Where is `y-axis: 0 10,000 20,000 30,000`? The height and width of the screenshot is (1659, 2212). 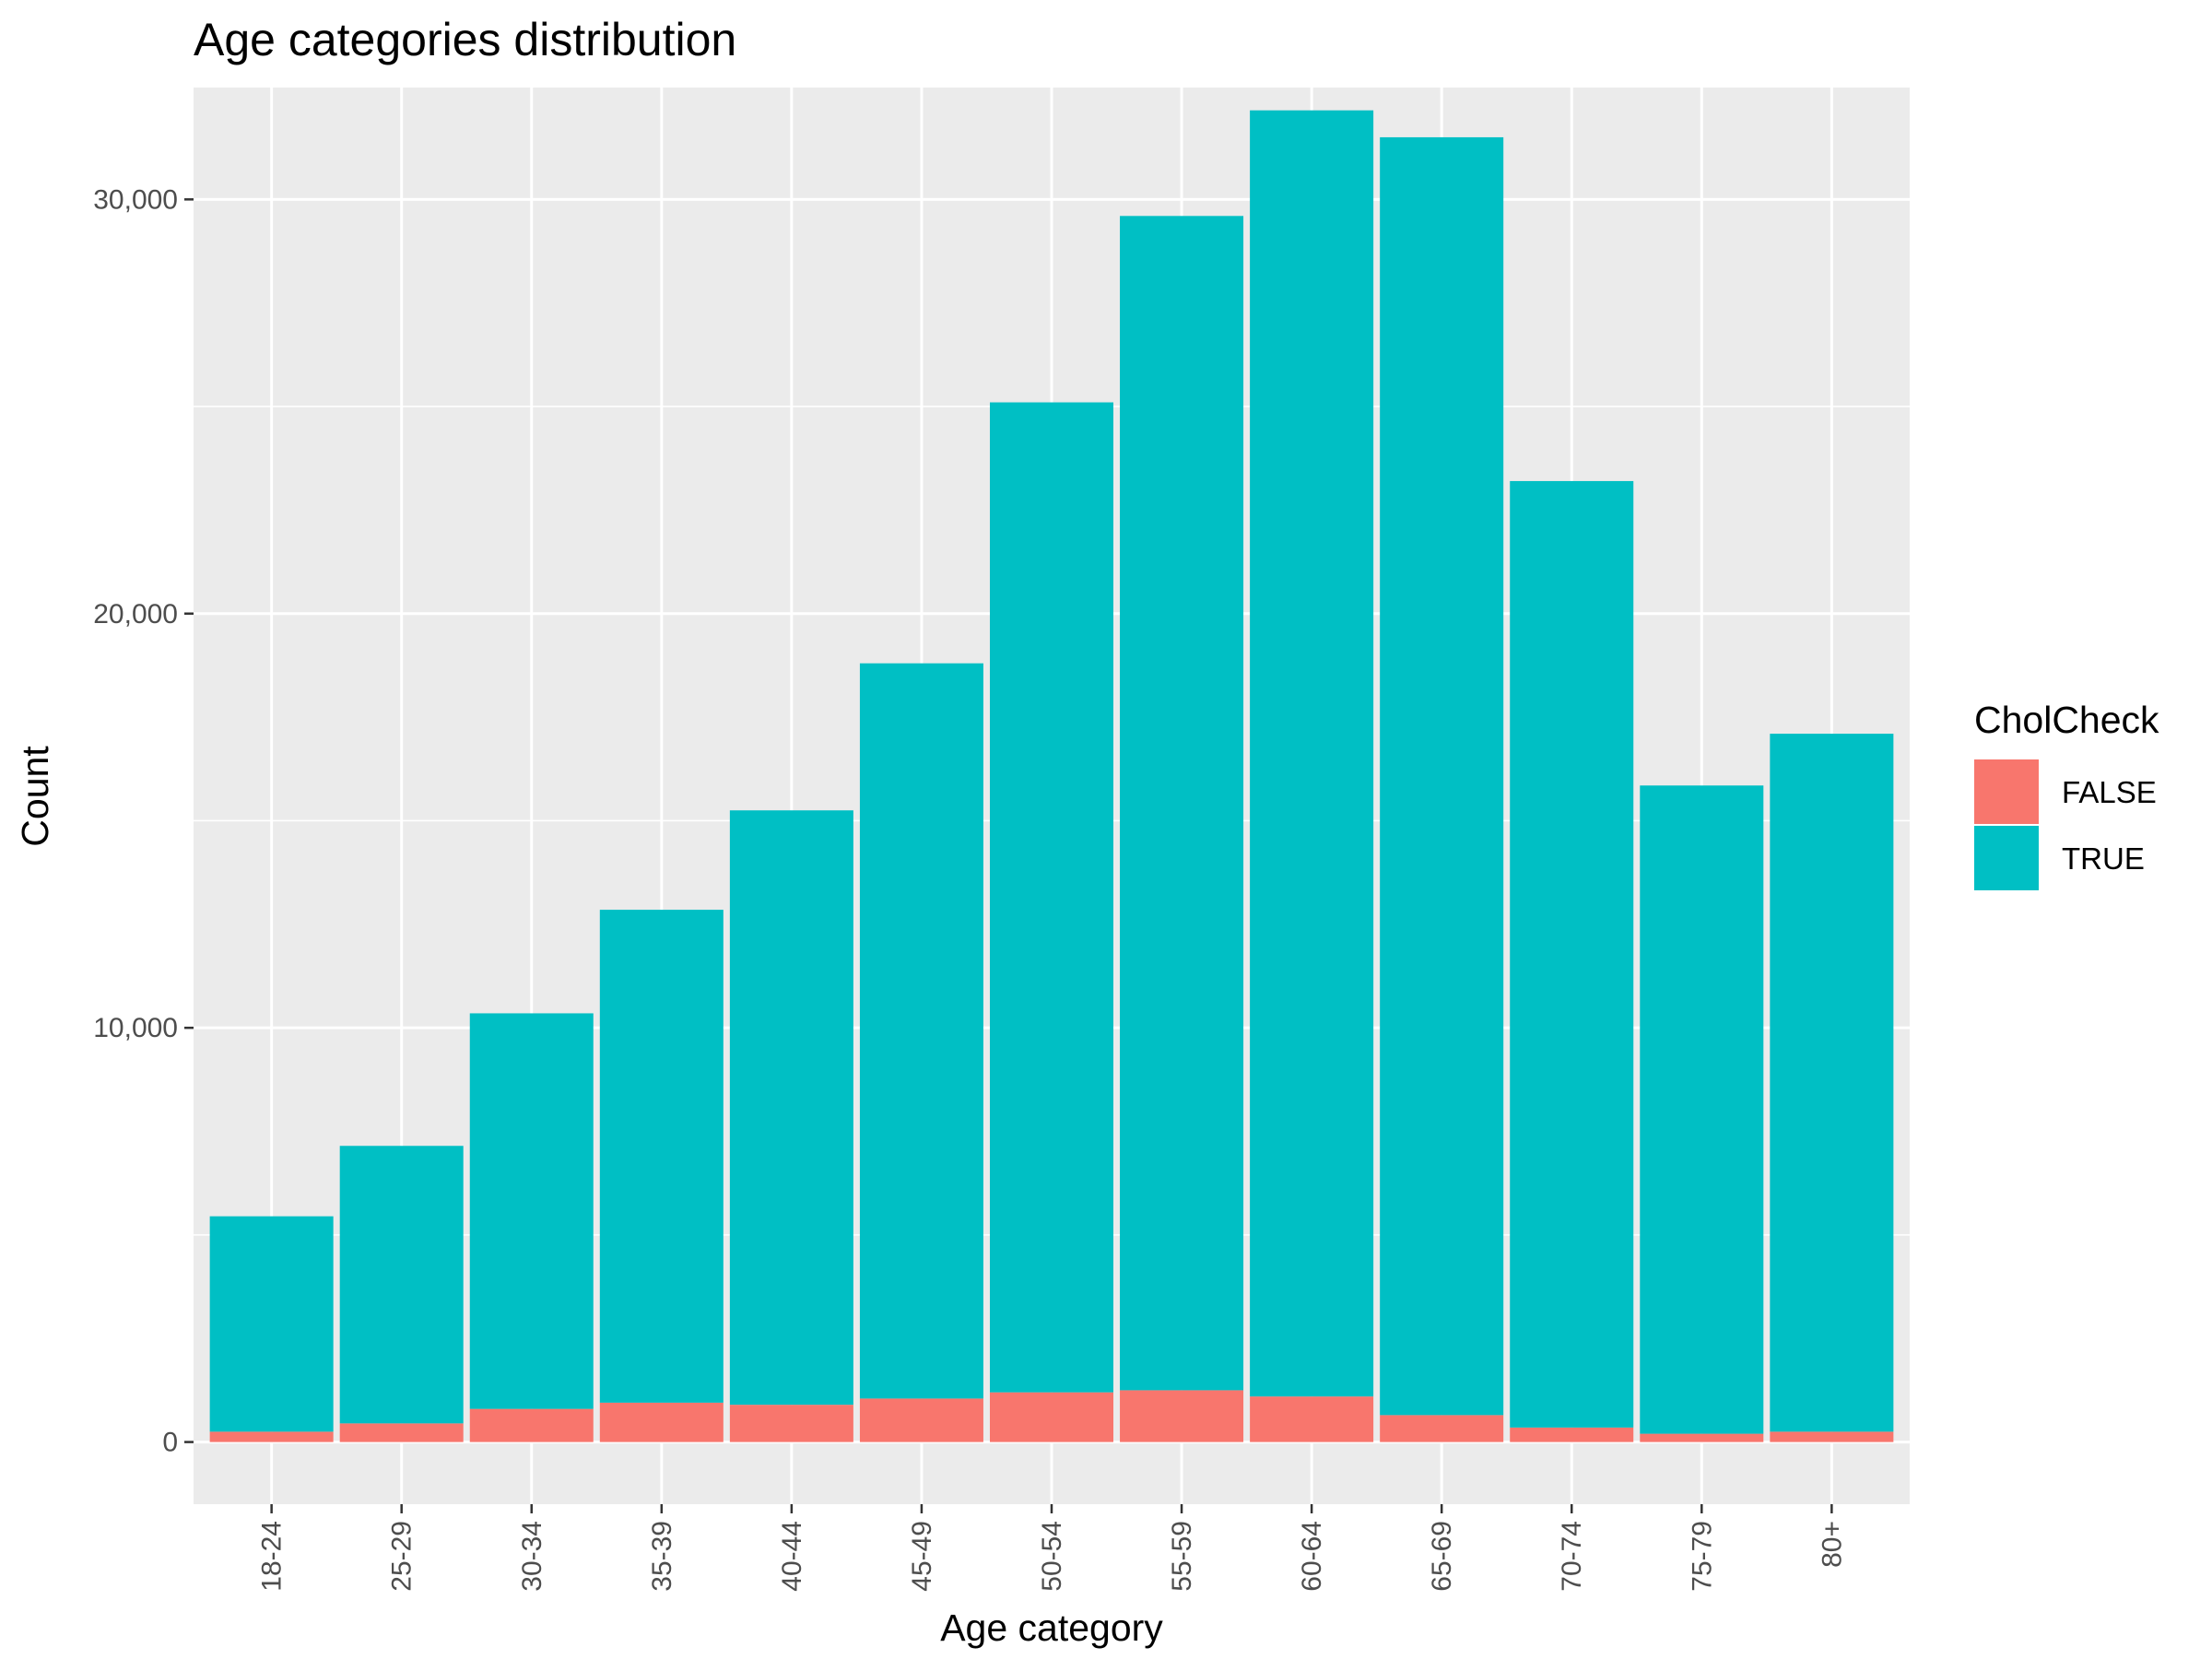 y-axis: 0 10,000 20,000 30,000 is located at coordinates (143, 821).